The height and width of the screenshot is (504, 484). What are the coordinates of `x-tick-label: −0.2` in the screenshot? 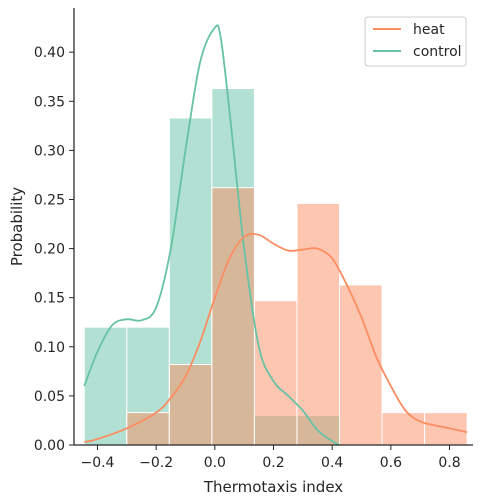 It's located at (156, 463).